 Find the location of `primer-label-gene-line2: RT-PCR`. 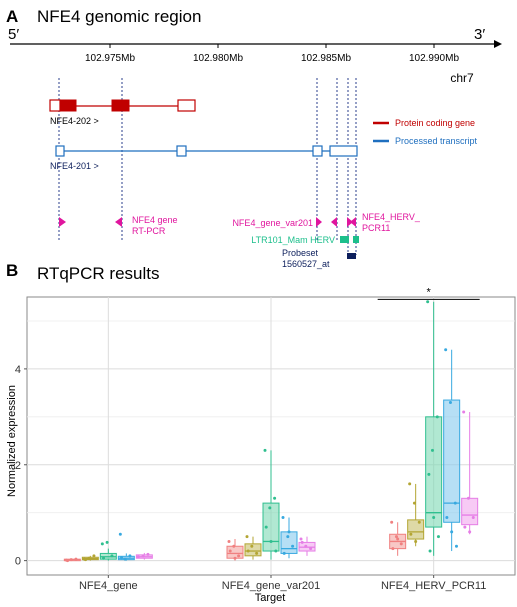

primer-label-gene-line2: RT-PCR is located at coordinates (149, 231).